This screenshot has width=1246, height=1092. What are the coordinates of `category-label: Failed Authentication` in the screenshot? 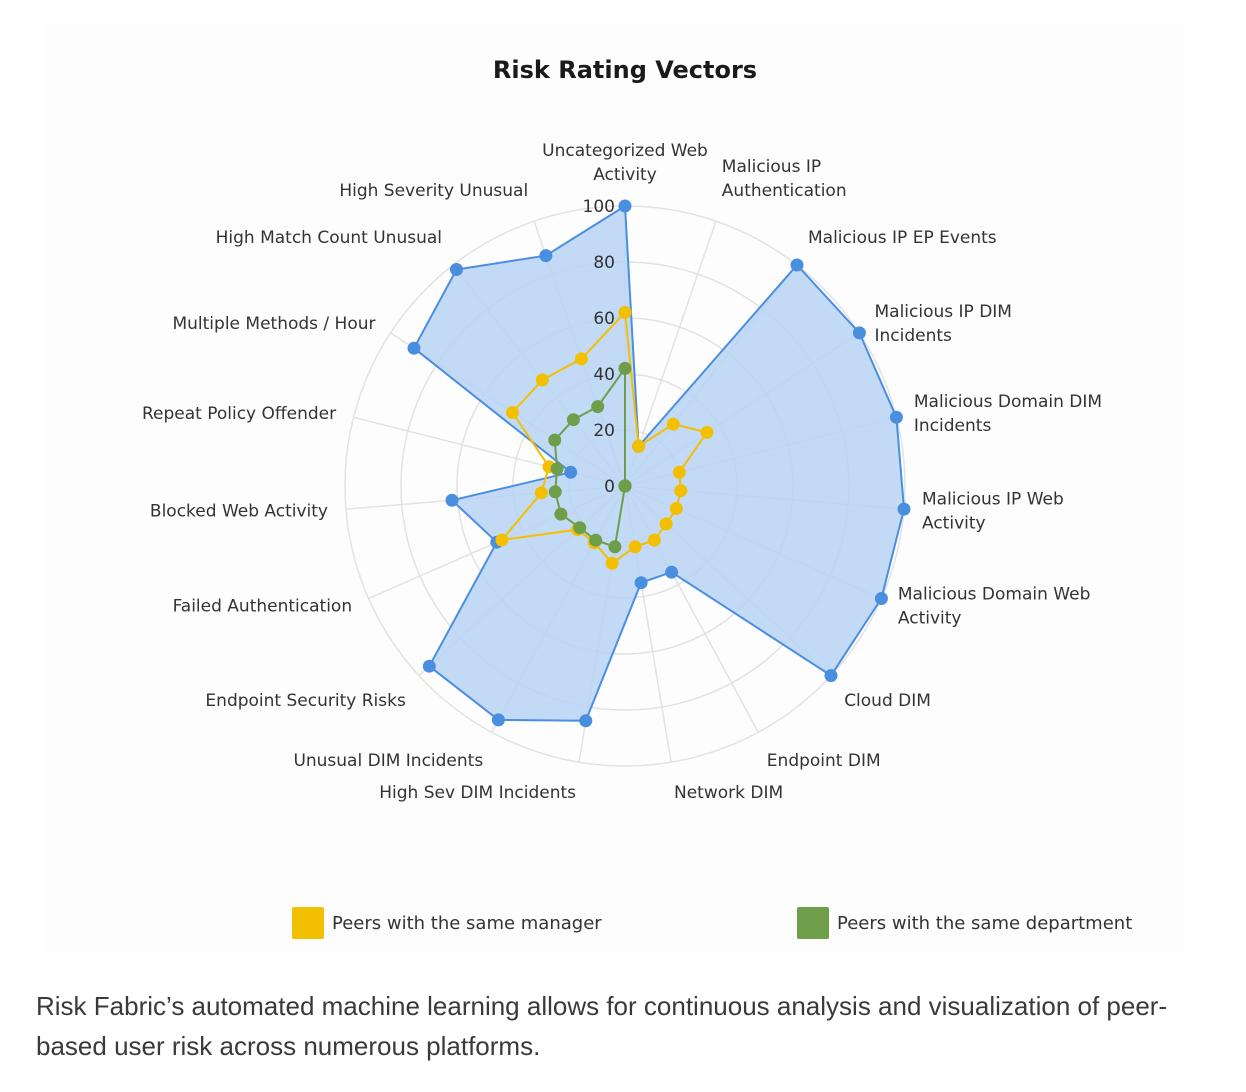 It's located at (263, 607).